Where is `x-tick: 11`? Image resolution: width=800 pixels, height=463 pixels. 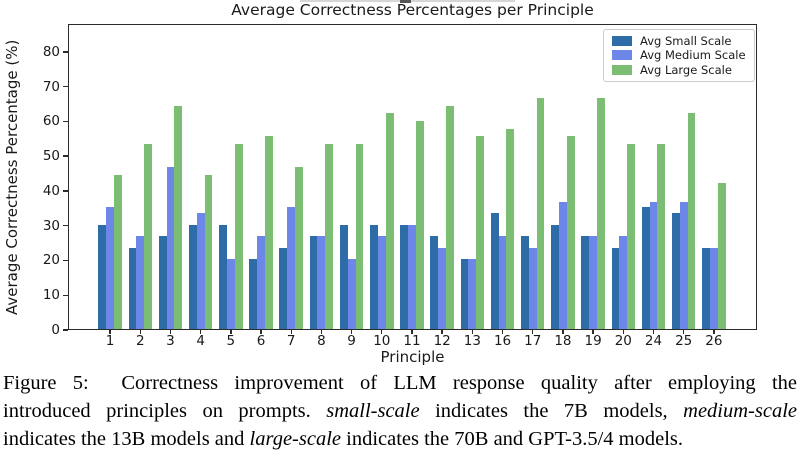 x-tick: 11 is located at coordinates (412, 339).